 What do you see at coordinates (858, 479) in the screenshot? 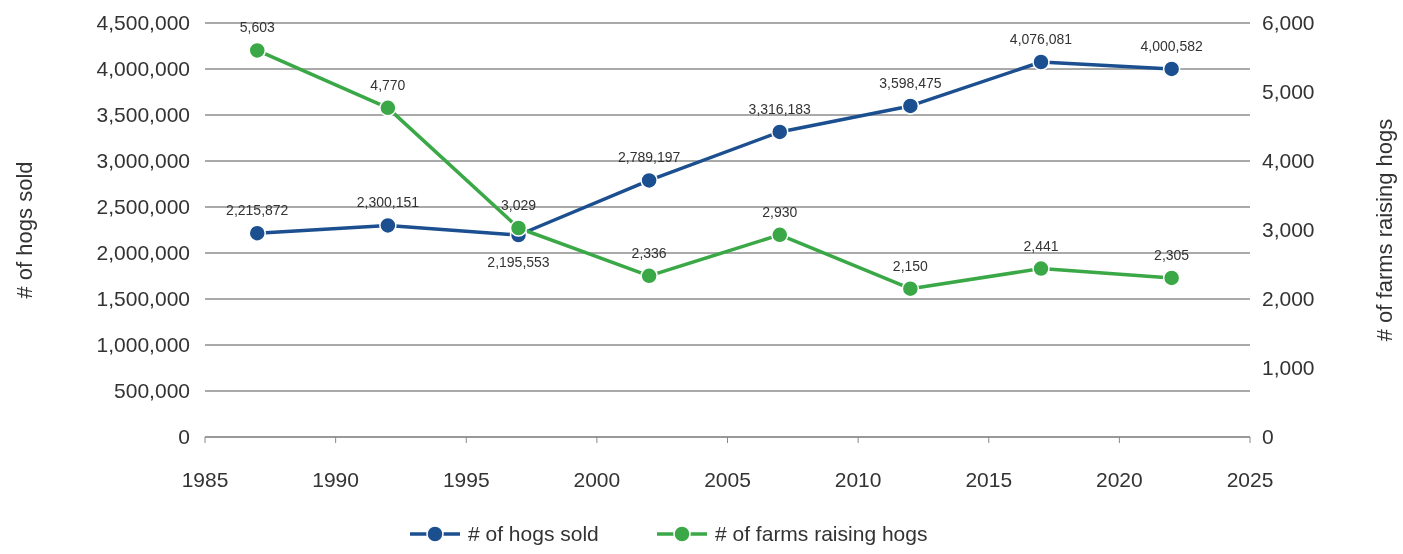
I see `x-tick-label: 2010` at bounding box center [858, 479].